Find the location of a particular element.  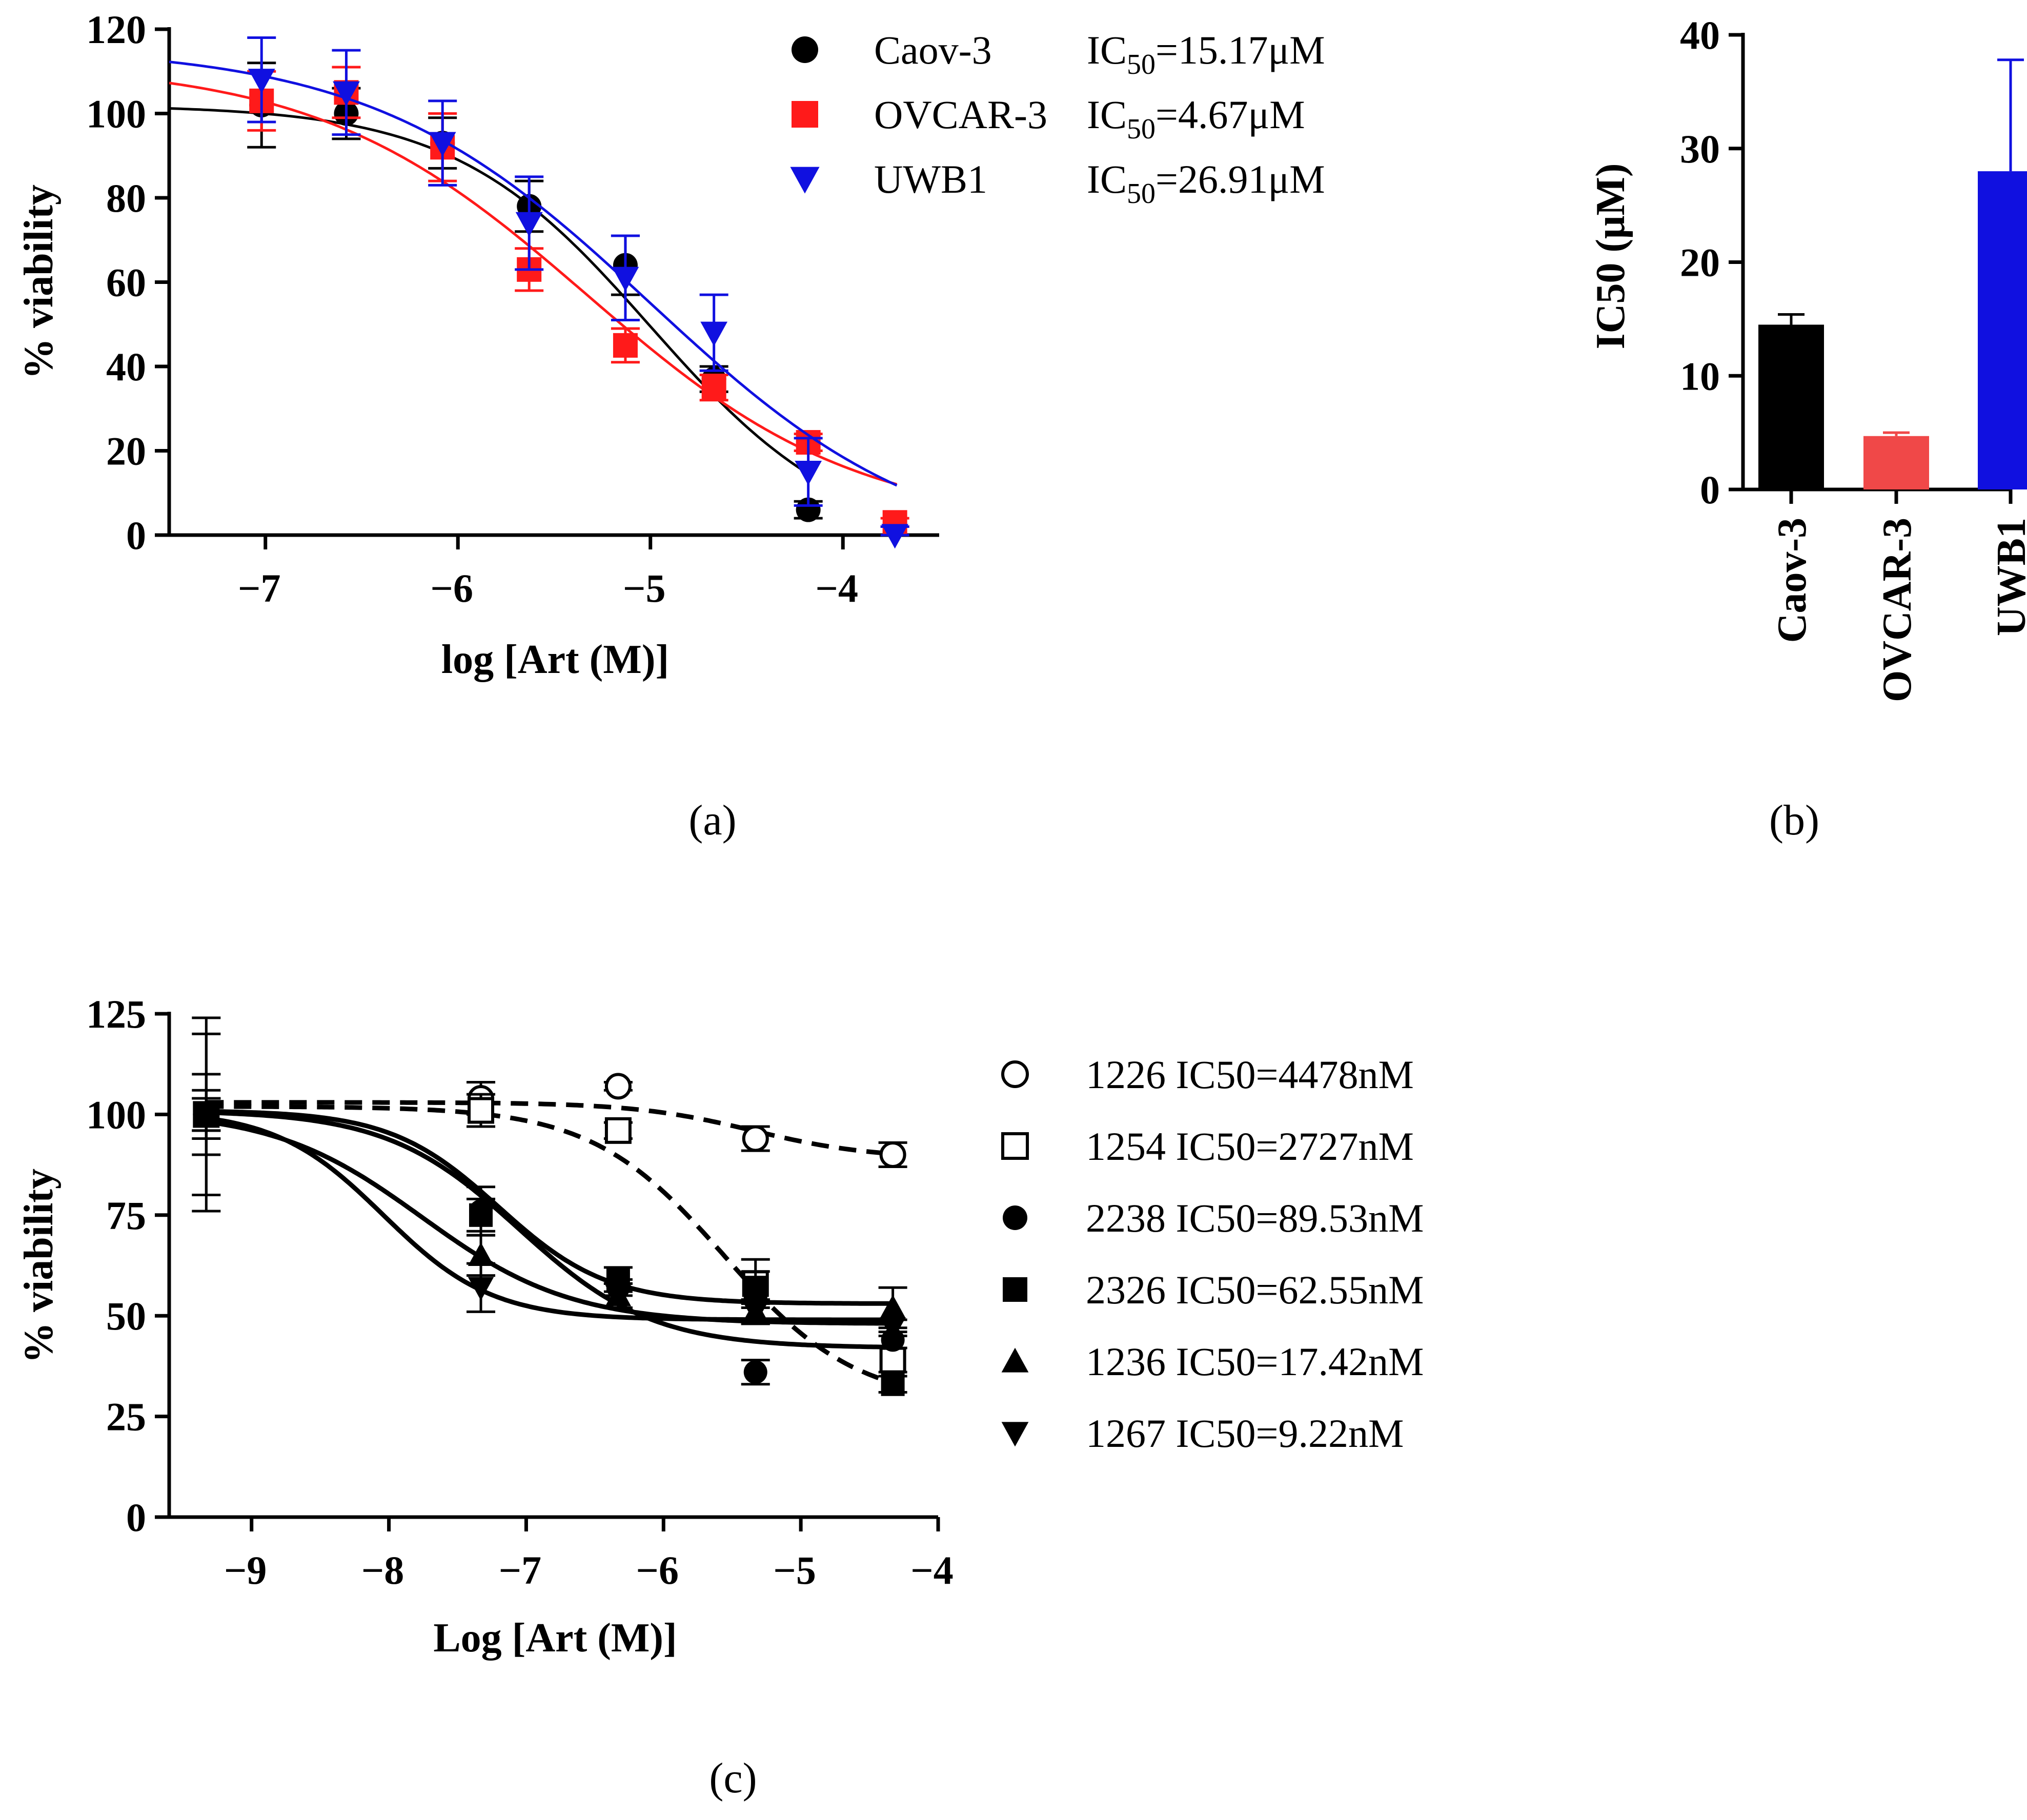

y-tick-label: 0 is located at coordinates (1710, 489).